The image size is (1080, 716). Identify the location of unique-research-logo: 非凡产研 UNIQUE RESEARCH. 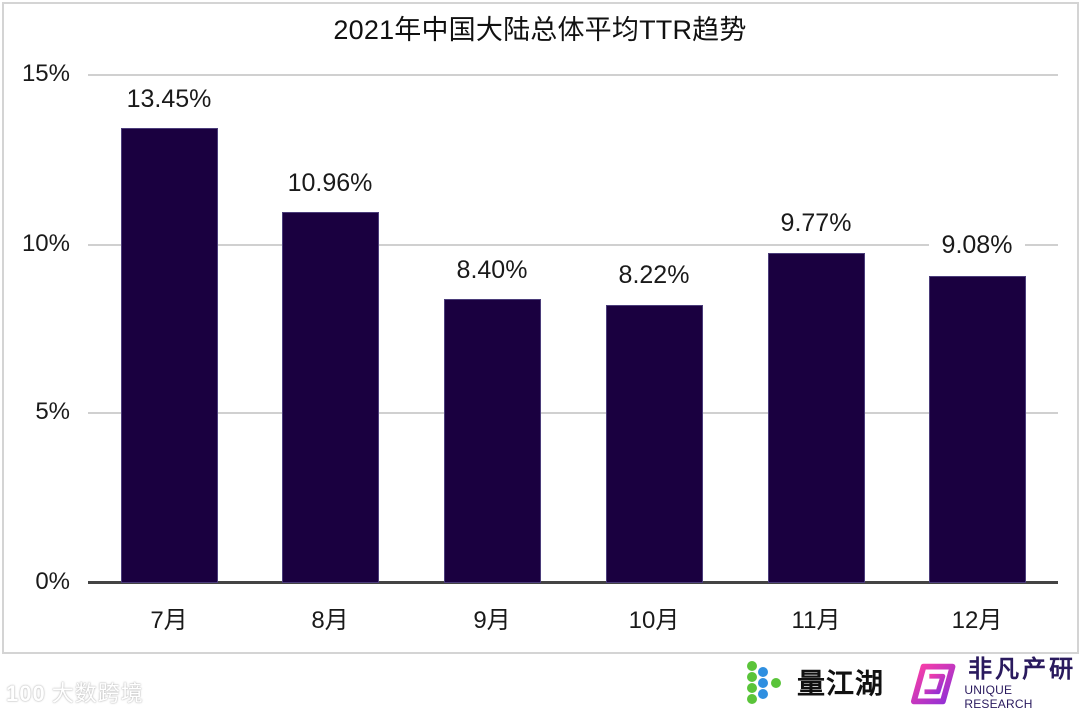
(995, 683).